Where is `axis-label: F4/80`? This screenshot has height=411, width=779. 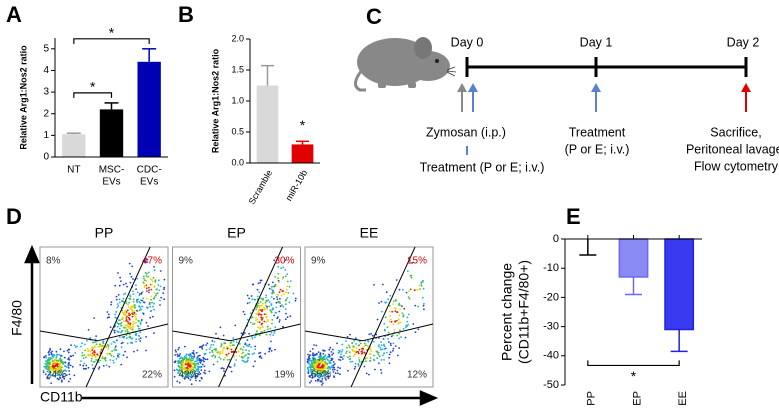 axis-label: F4/80 is located at coordinates (17, 318).